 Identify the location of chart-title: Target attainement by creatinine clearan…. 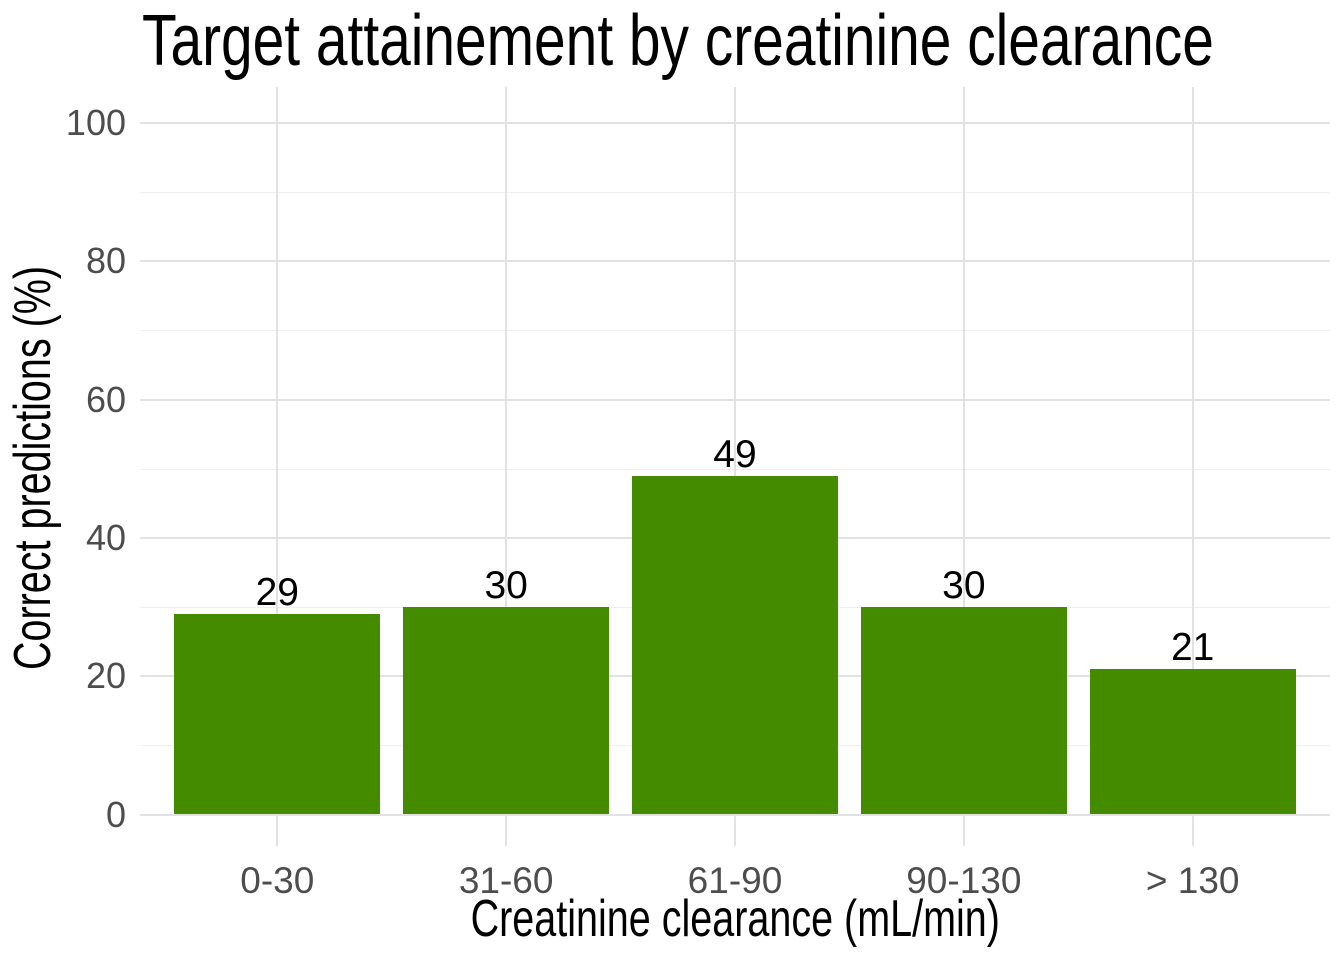
(678, 41).